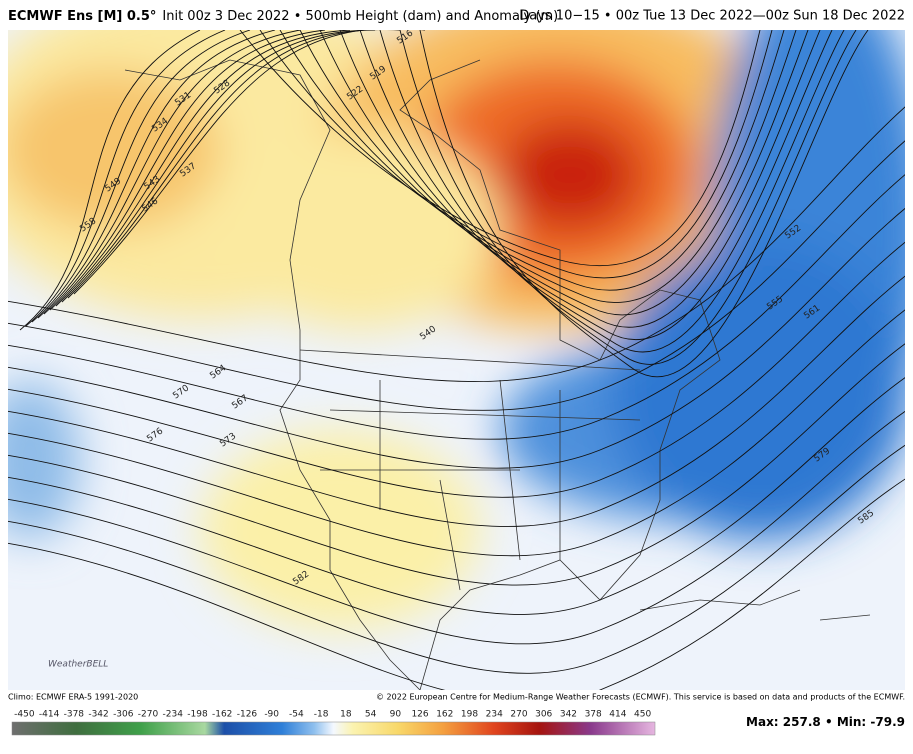 The image size is (913, 754). I want to click on colorbar-tick-label: -234, so click(173, 715).